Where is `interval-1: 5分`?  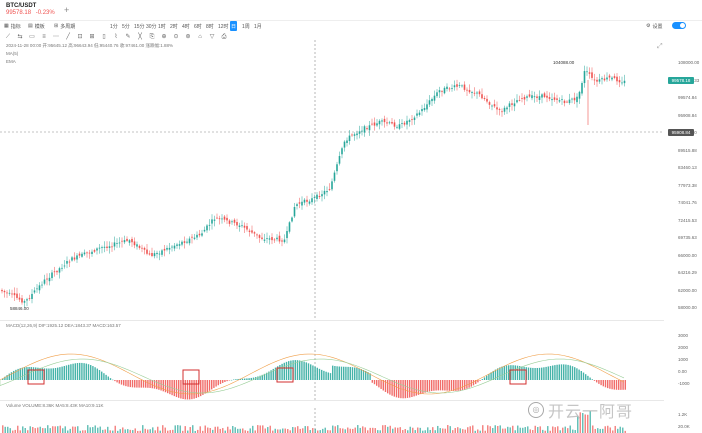 interval-1: 5分 is located at coordinates (126, 26).